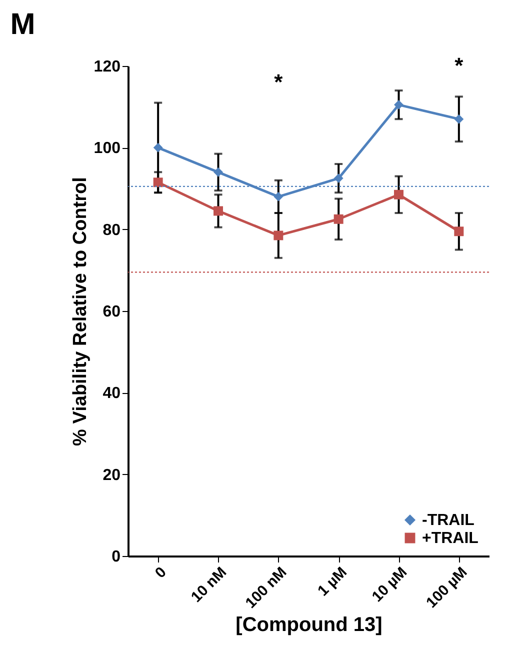  I want to click on y-tick-label: 20, so click(111, 475).